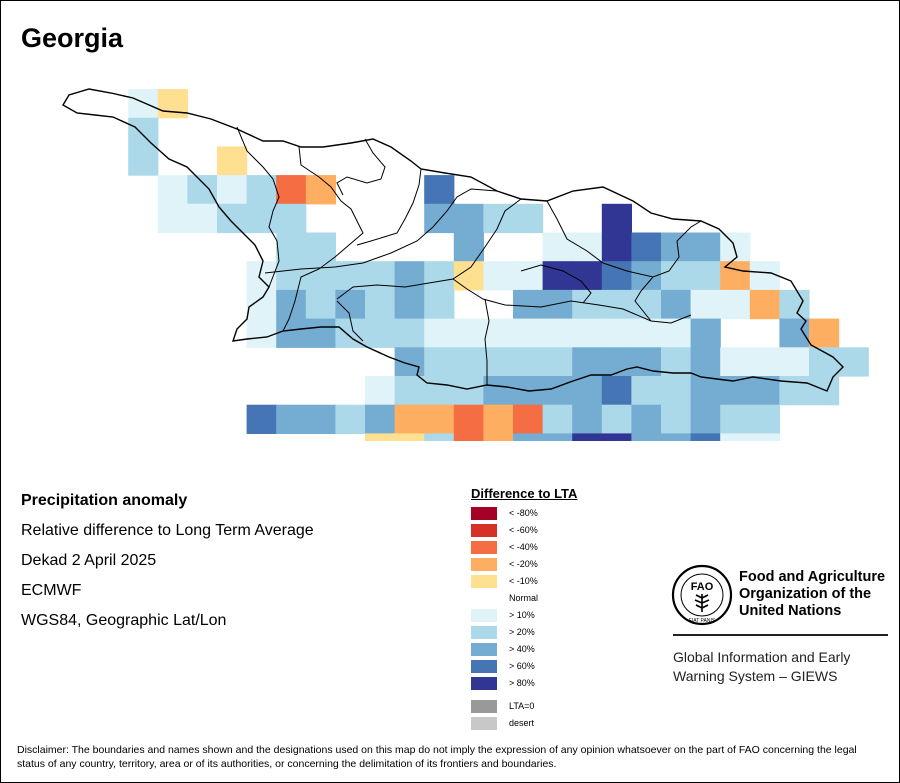 The width and height of the screenshot is (900, 783). I want to click on legend-entry: > 40%, so click(524, 649).